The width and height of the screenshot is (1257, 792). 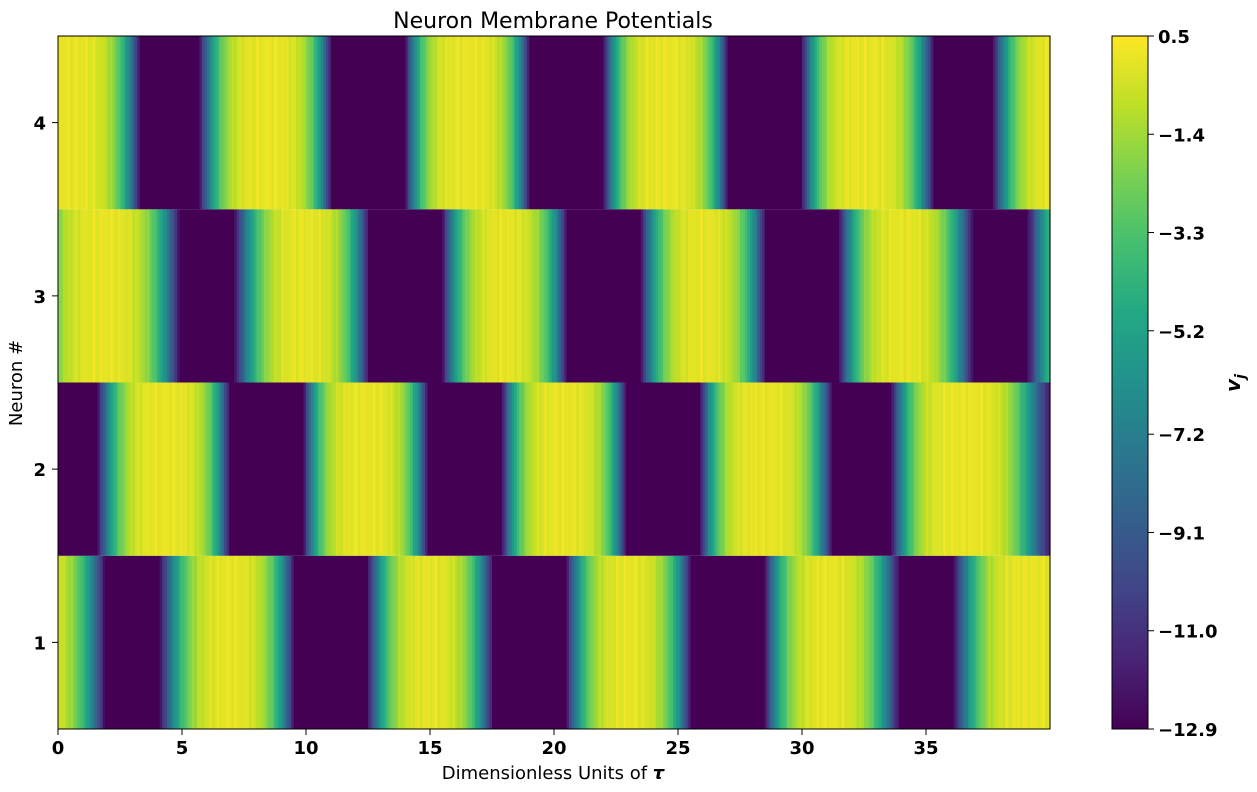 What do you see at coordinates (1181, 234) in the screenshot?
I see `colorbar-tick-label: −3.3` at bounding box center [1181, 234].